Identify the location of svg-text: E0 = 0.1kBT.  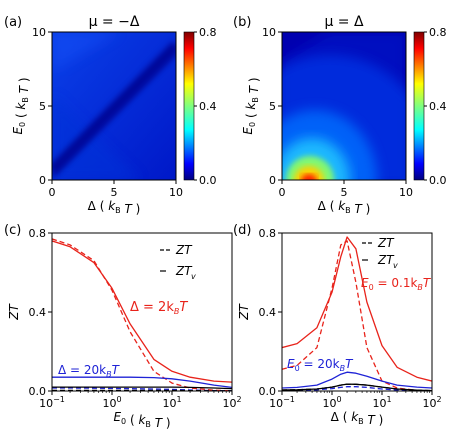
(396, 284).